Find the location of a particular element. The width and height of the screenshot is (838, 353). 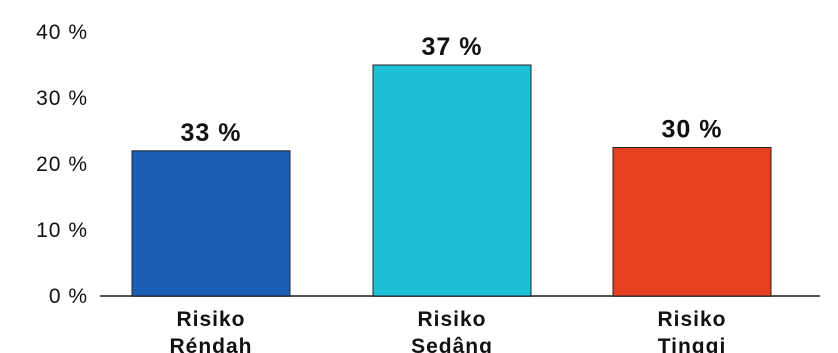

x-tick-label: Sedâng is located at coordinates (452, 344).